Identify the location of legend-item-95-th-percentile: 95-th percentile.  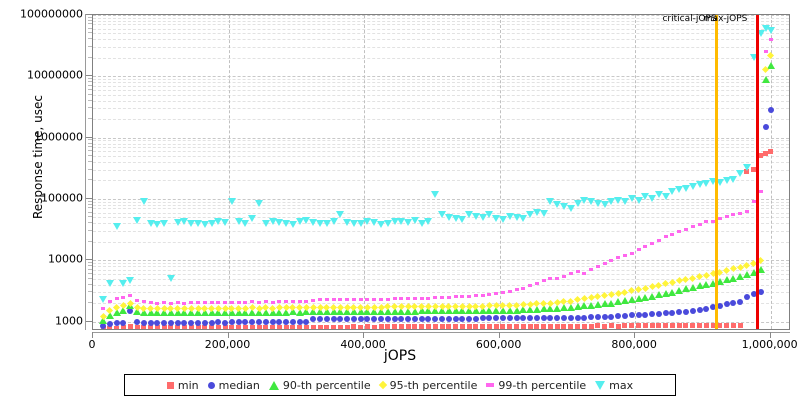
(427, 385).